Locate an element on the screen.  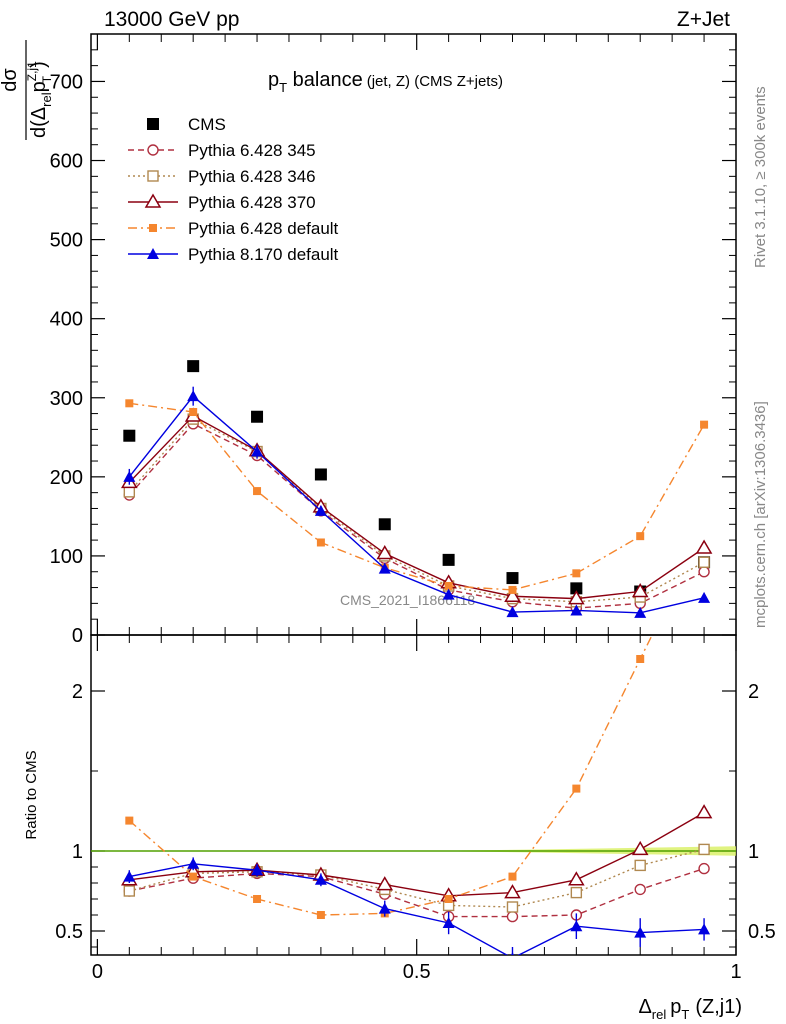
series-pythia-6-428-default is located at coordinates (417, 496).